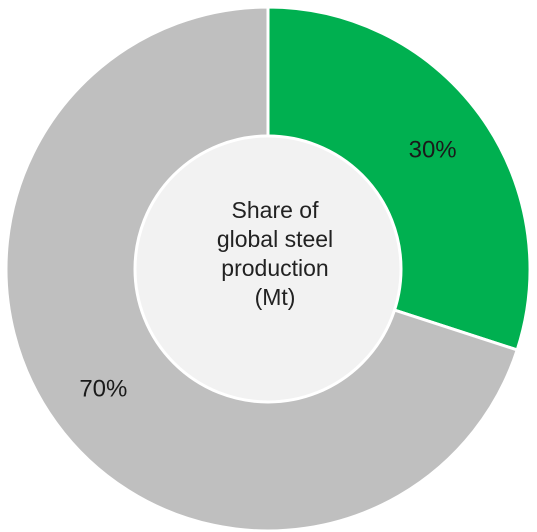 This screenshot has width=537, height=532. Describe the element at coordinates (275, 239) in the screenshot. I see `center-label-line-2: global steel` at that location.